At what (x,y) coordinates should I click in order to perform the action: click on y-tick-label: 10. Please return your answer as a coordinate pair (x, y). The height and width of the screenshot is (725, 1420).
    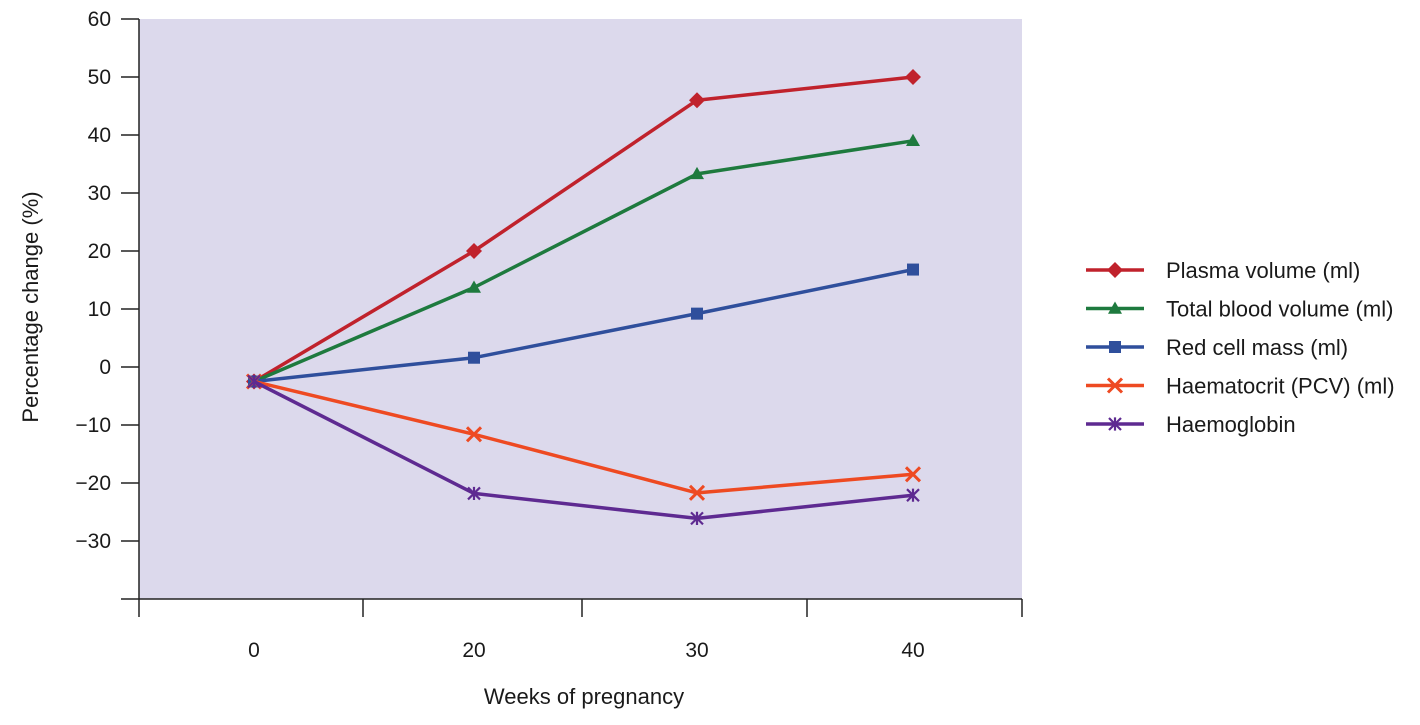
    Looking at the image, I should click on (99, 309).